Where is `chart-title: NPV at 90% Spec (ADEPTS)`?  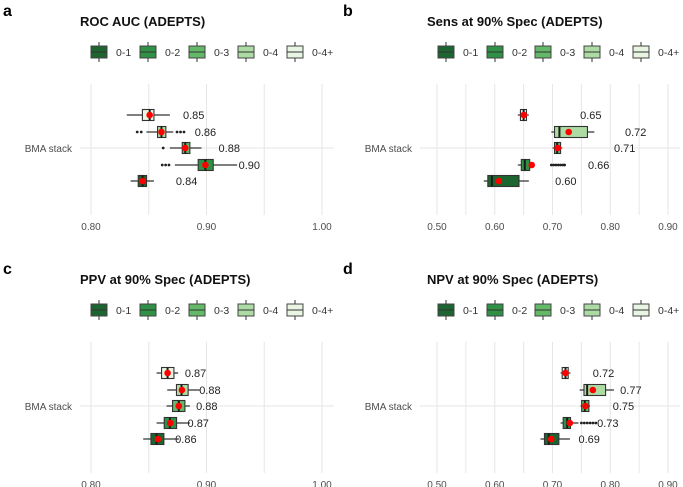 chart-title: NPV at 90% Spec (ADEPTS) is located at coordinates (512, 279).